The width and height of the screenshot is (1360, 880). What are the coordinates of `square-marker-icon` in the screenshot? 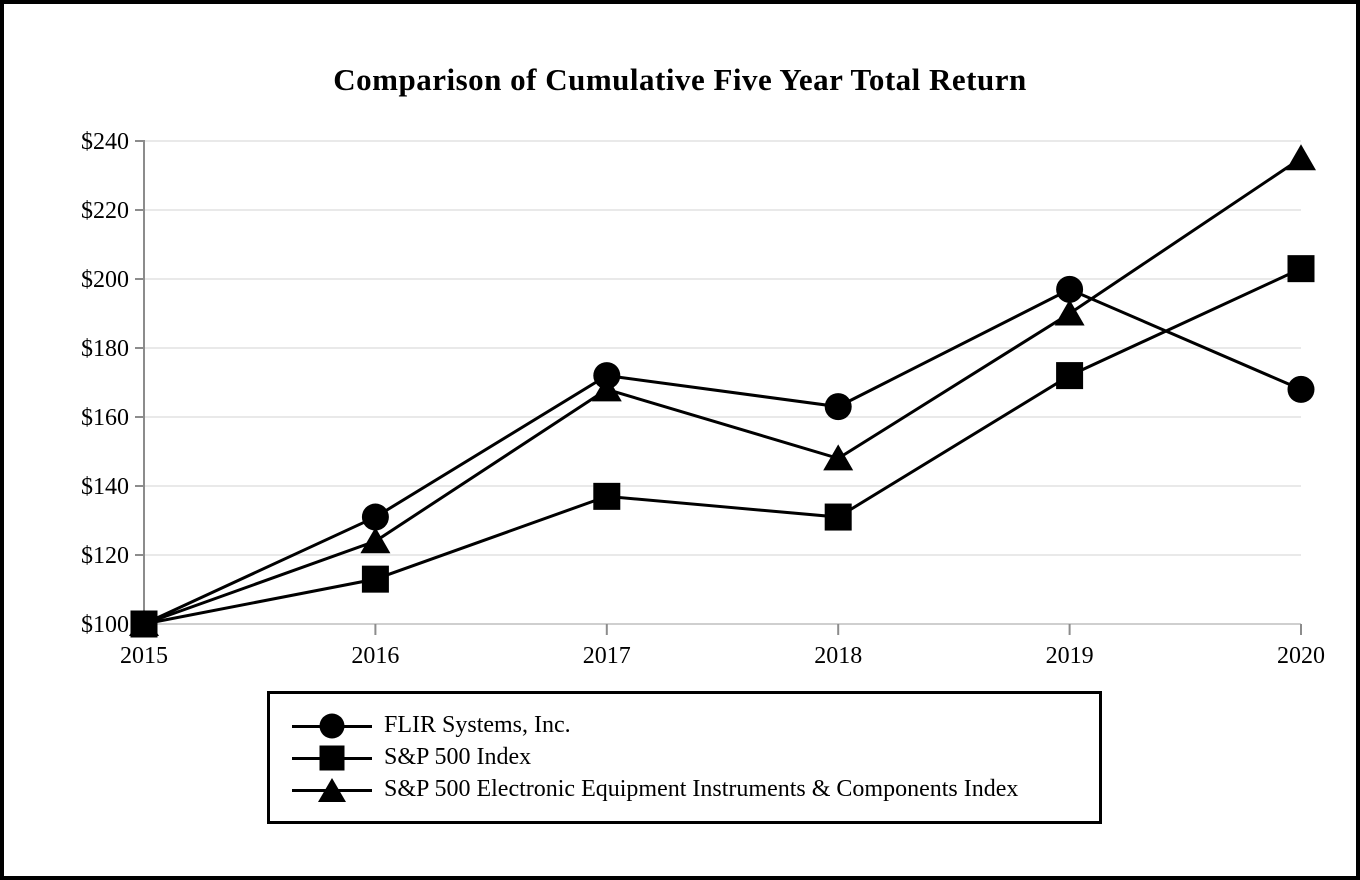 It's located at (332, 757).